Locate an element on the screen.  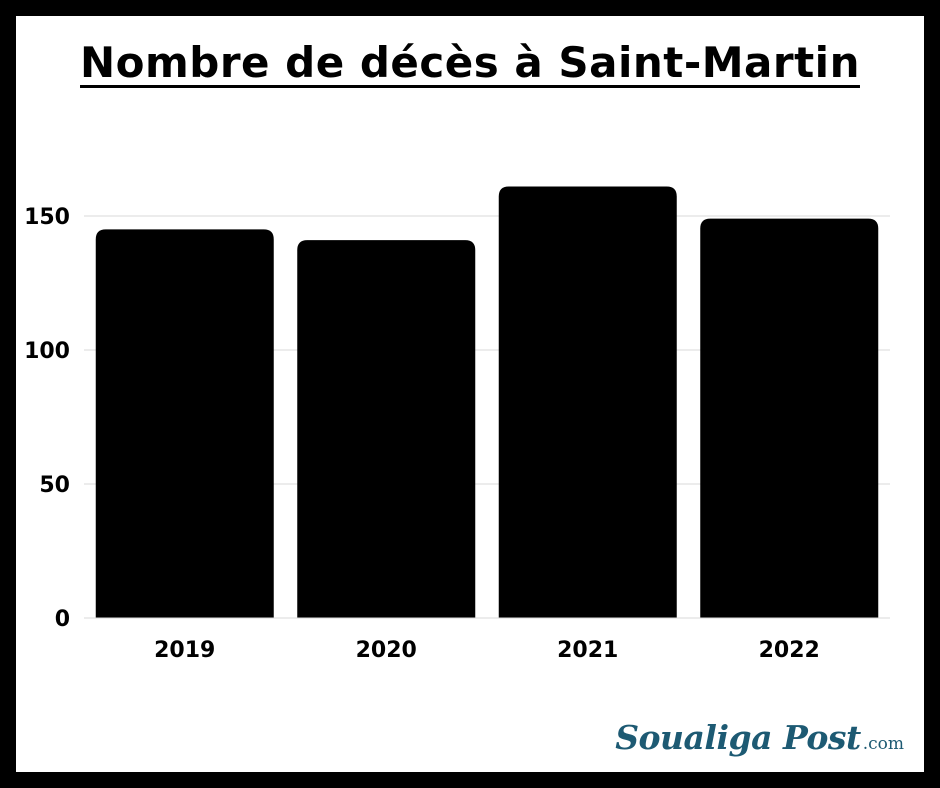
chart-title: Nombre de décès à Saint-Martin is located at coordinates (470, 62).